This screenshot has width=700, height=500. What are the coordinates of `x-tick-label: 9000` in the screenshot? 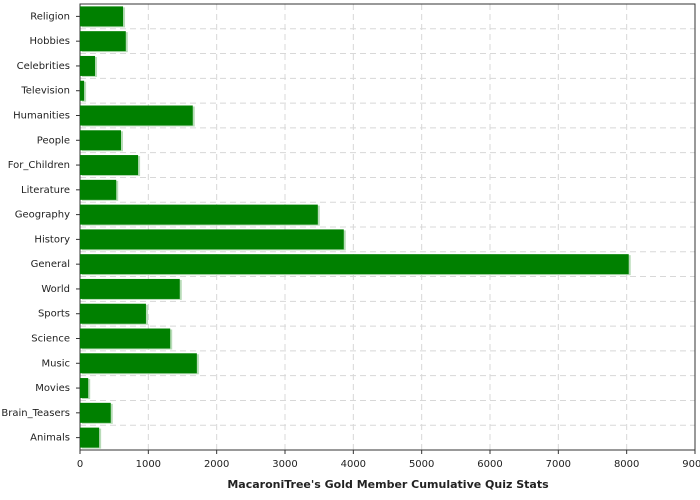 It's located at (691, 464).